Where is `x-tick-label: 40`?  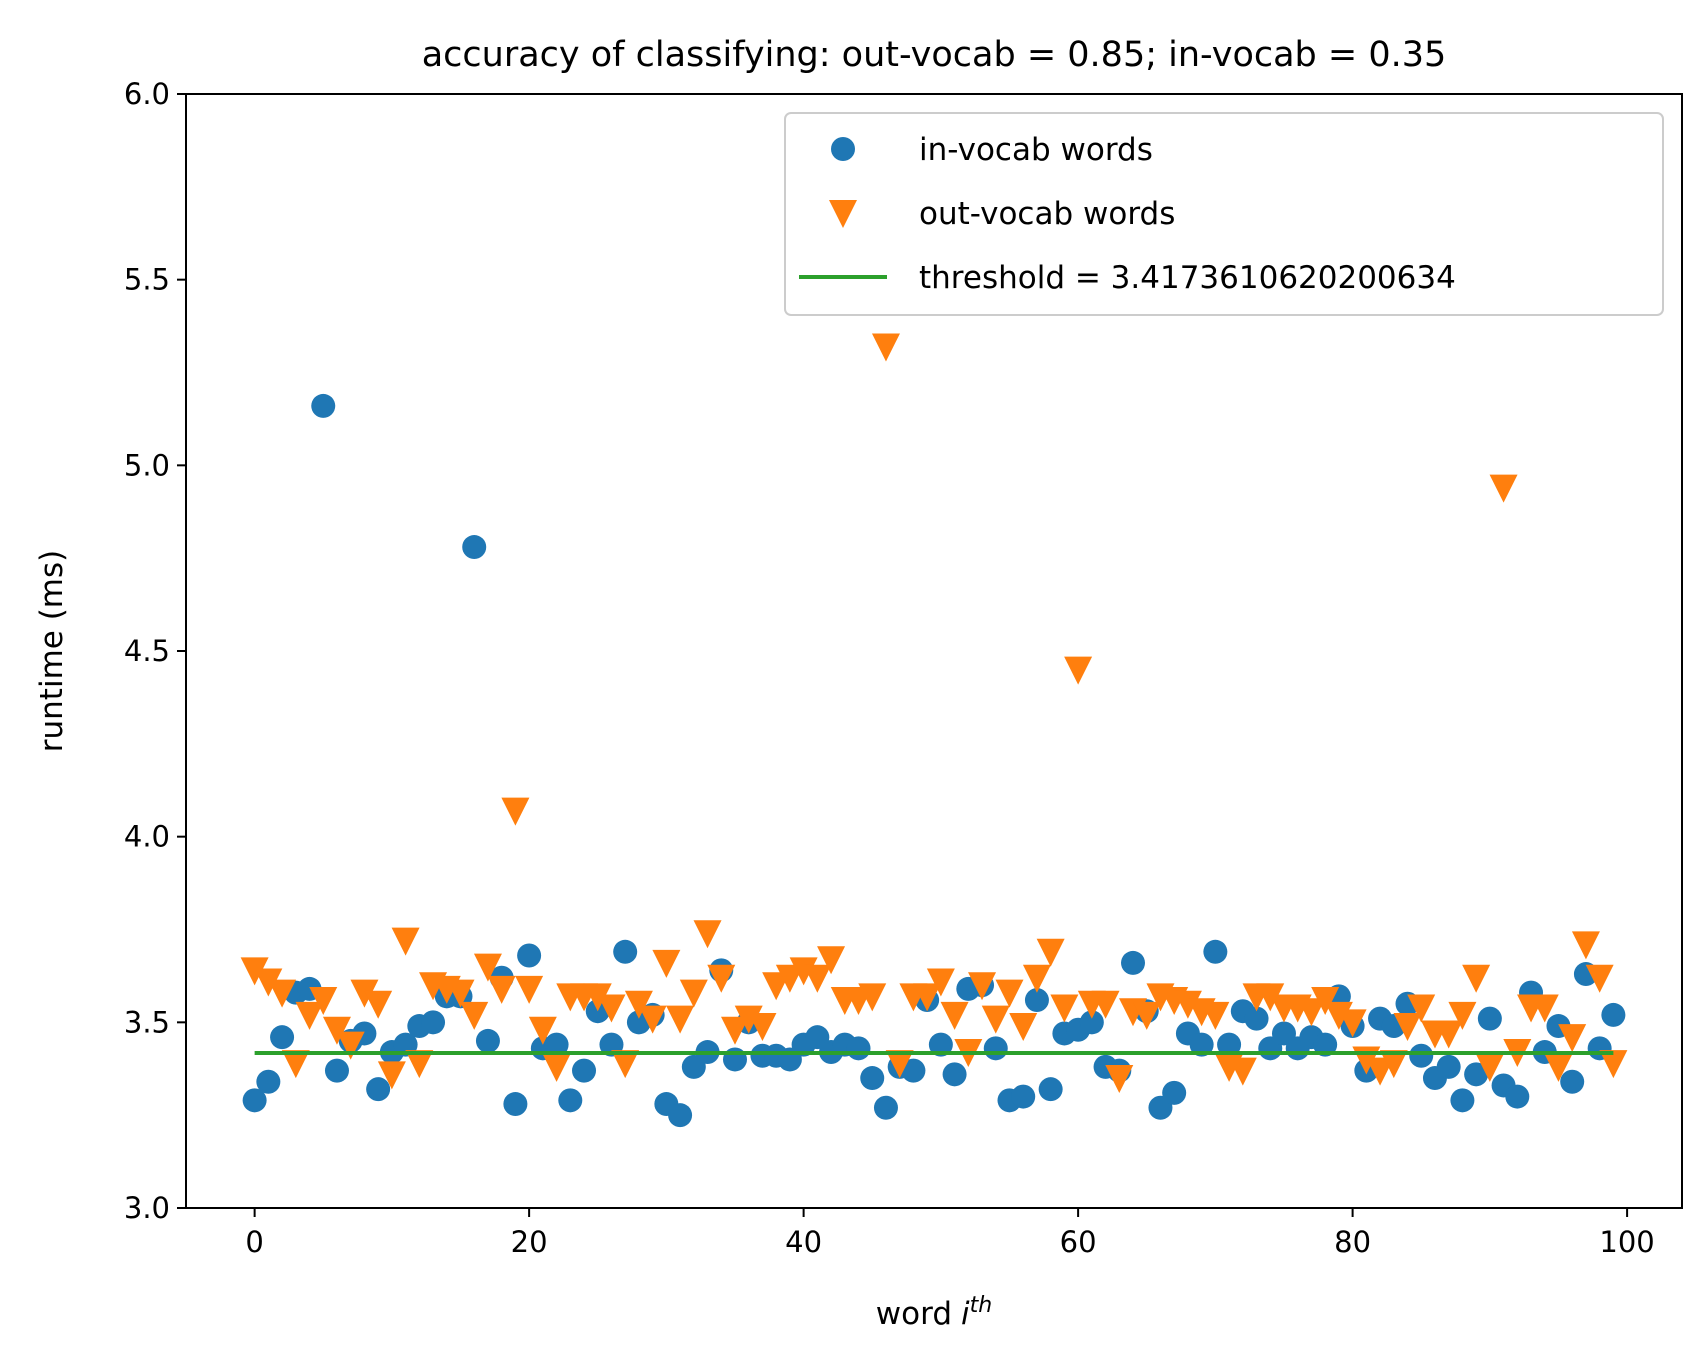 x-tick-label: 40 is located at coordinates (803, 1242).